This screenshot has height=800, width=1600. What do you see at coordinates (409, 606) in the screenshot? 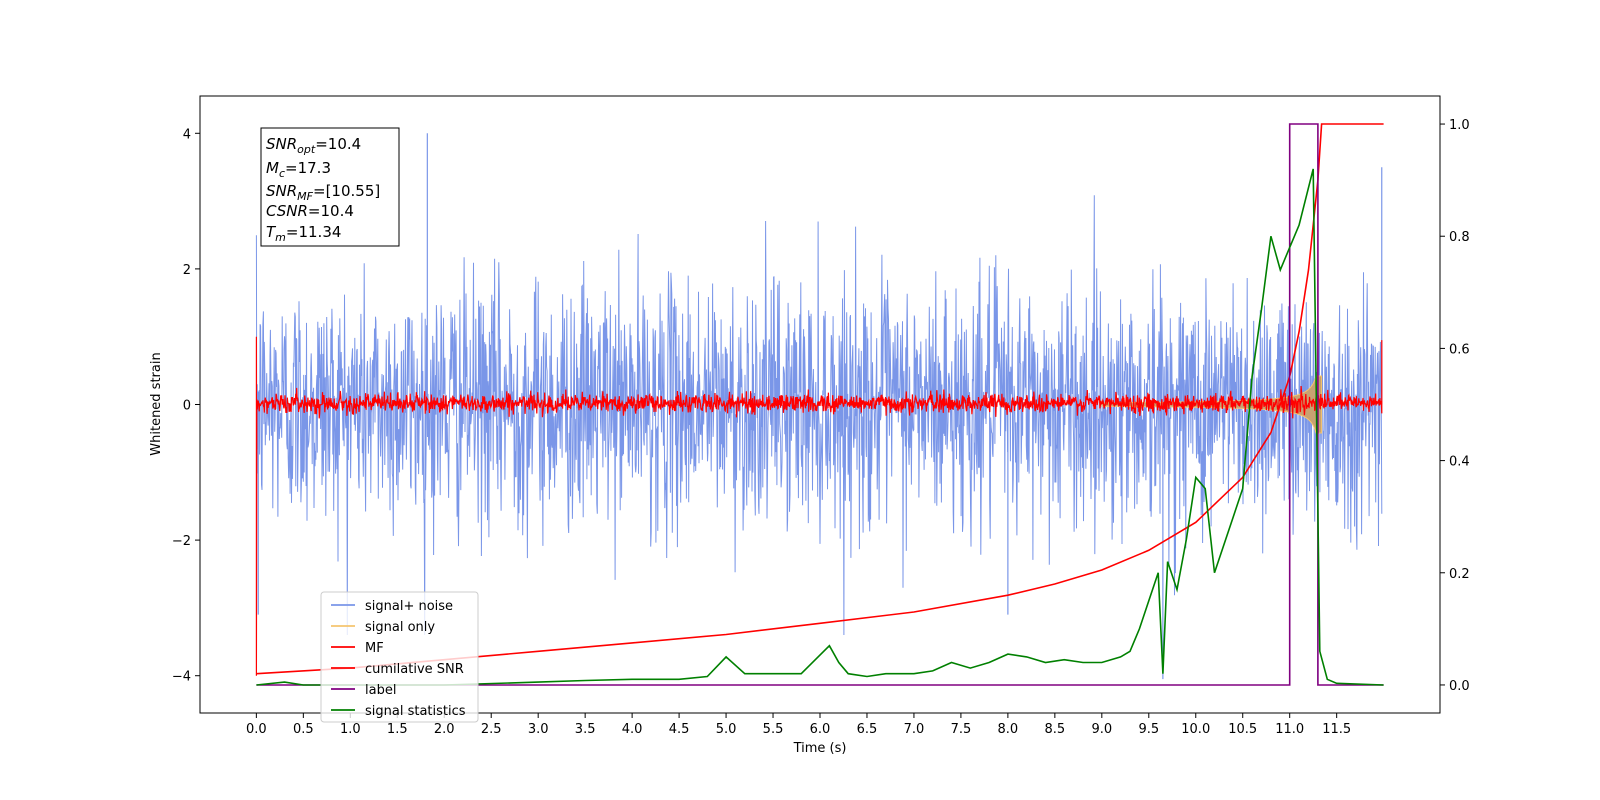
I see `legend-label: signal+ noise` at bounding box center [409, 606].